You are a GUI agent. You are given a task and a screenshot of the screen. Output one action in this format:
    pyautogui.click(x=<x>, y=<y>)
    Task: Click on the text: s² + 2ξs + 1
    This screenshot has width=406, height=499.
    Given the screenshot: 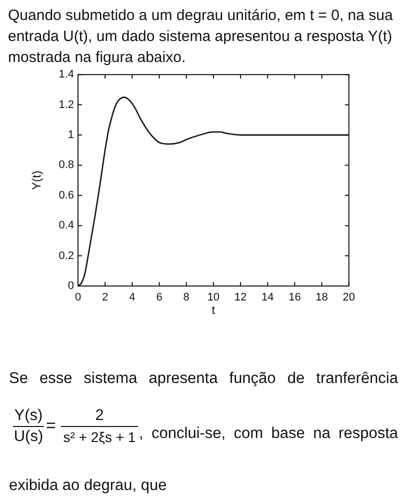 What is the action you would take?
    pyautogui.click(x=99, y=437)
    